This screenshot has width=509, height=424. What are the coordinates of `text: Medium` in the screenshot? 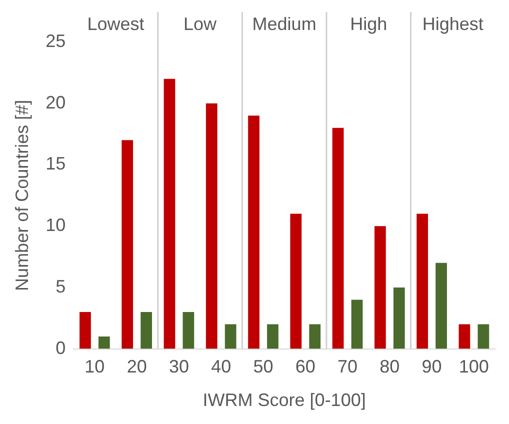 It's located at (284, 24).